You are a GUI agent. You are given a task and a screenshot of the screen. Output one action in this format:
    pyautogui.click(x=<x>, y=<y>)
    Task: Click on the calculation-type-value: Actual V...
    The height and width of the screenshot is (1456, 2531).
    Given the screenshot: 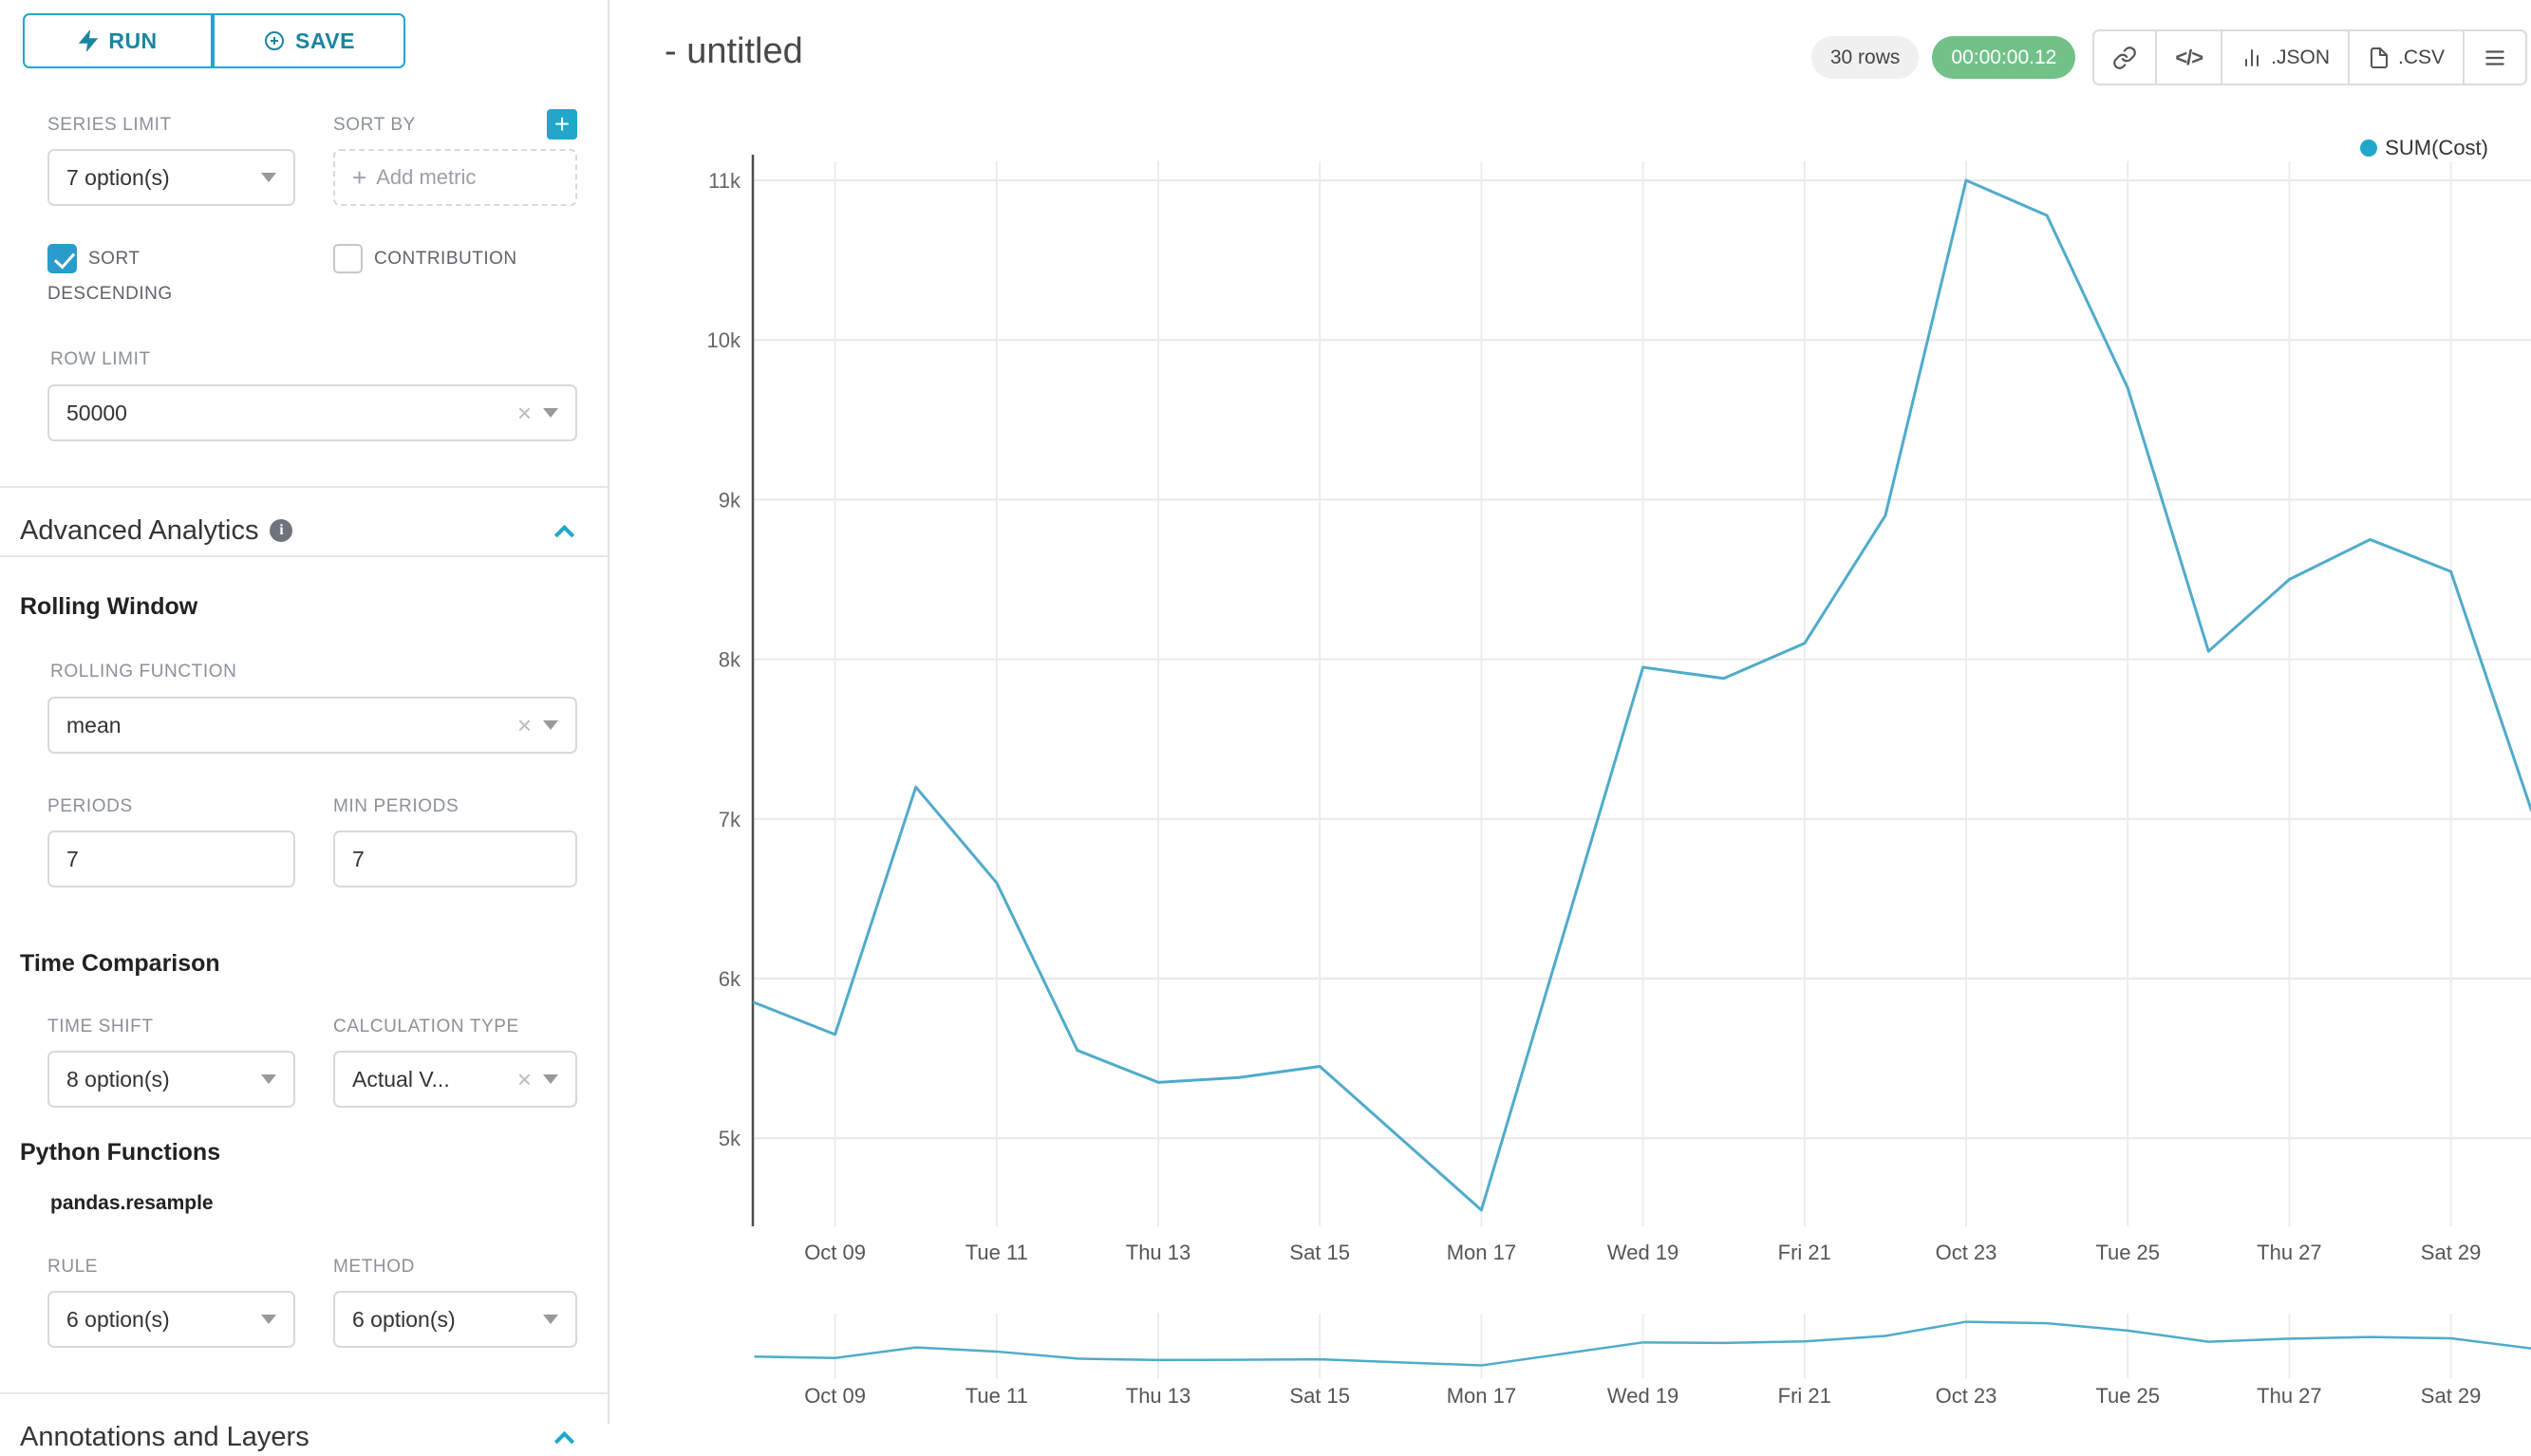 What is the action you would take?
    pyautogui.click(x=401, y=1079)
    